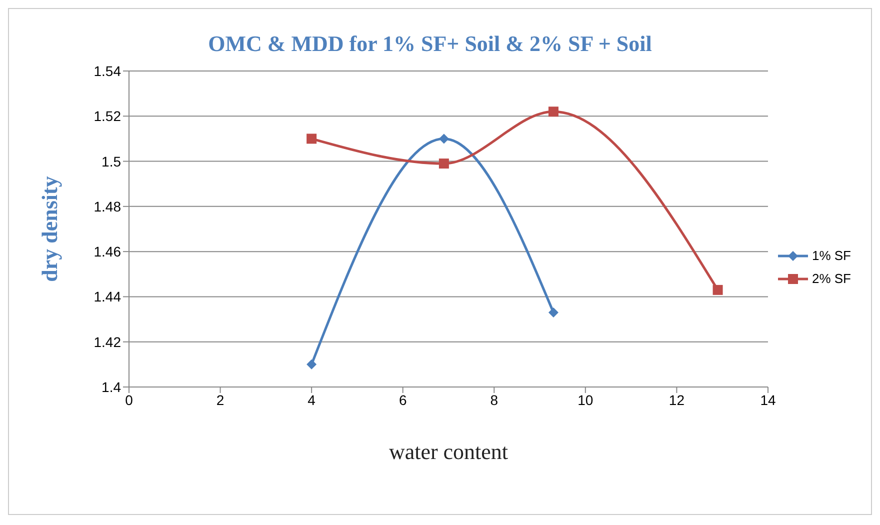 The width and height of the screenshot is (880, 525). Describe the element at coordinates (108, 116) in the screenshot. I see `y-tick-label: 1.52` at that location.